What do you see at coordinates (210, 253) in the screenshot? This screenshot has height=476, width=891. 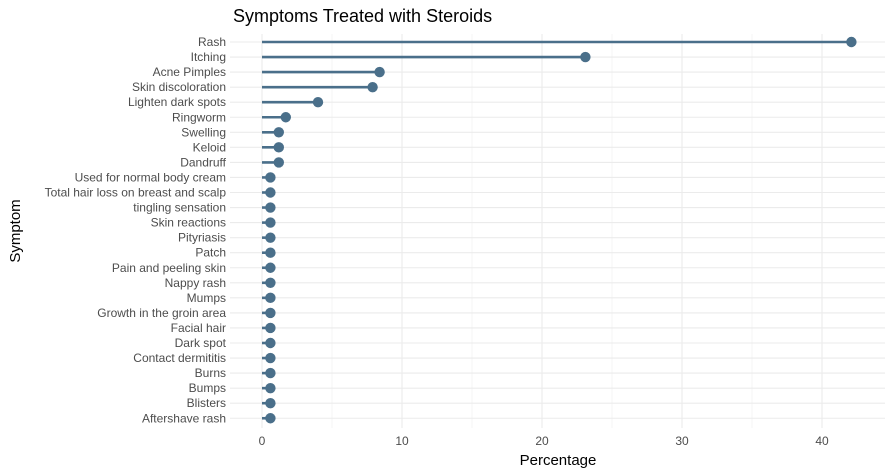 I see `y-category-label: Patch` at bounding box center [210, 253].